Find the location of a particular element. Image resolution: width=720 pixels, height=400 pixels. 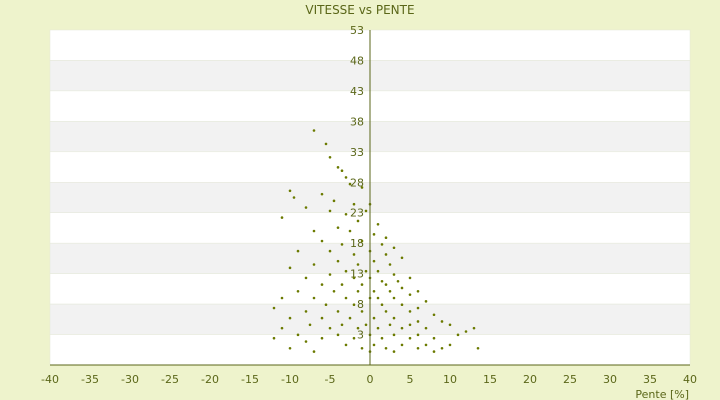

x-tick-label: -15 is located at coordinates (250, 379).